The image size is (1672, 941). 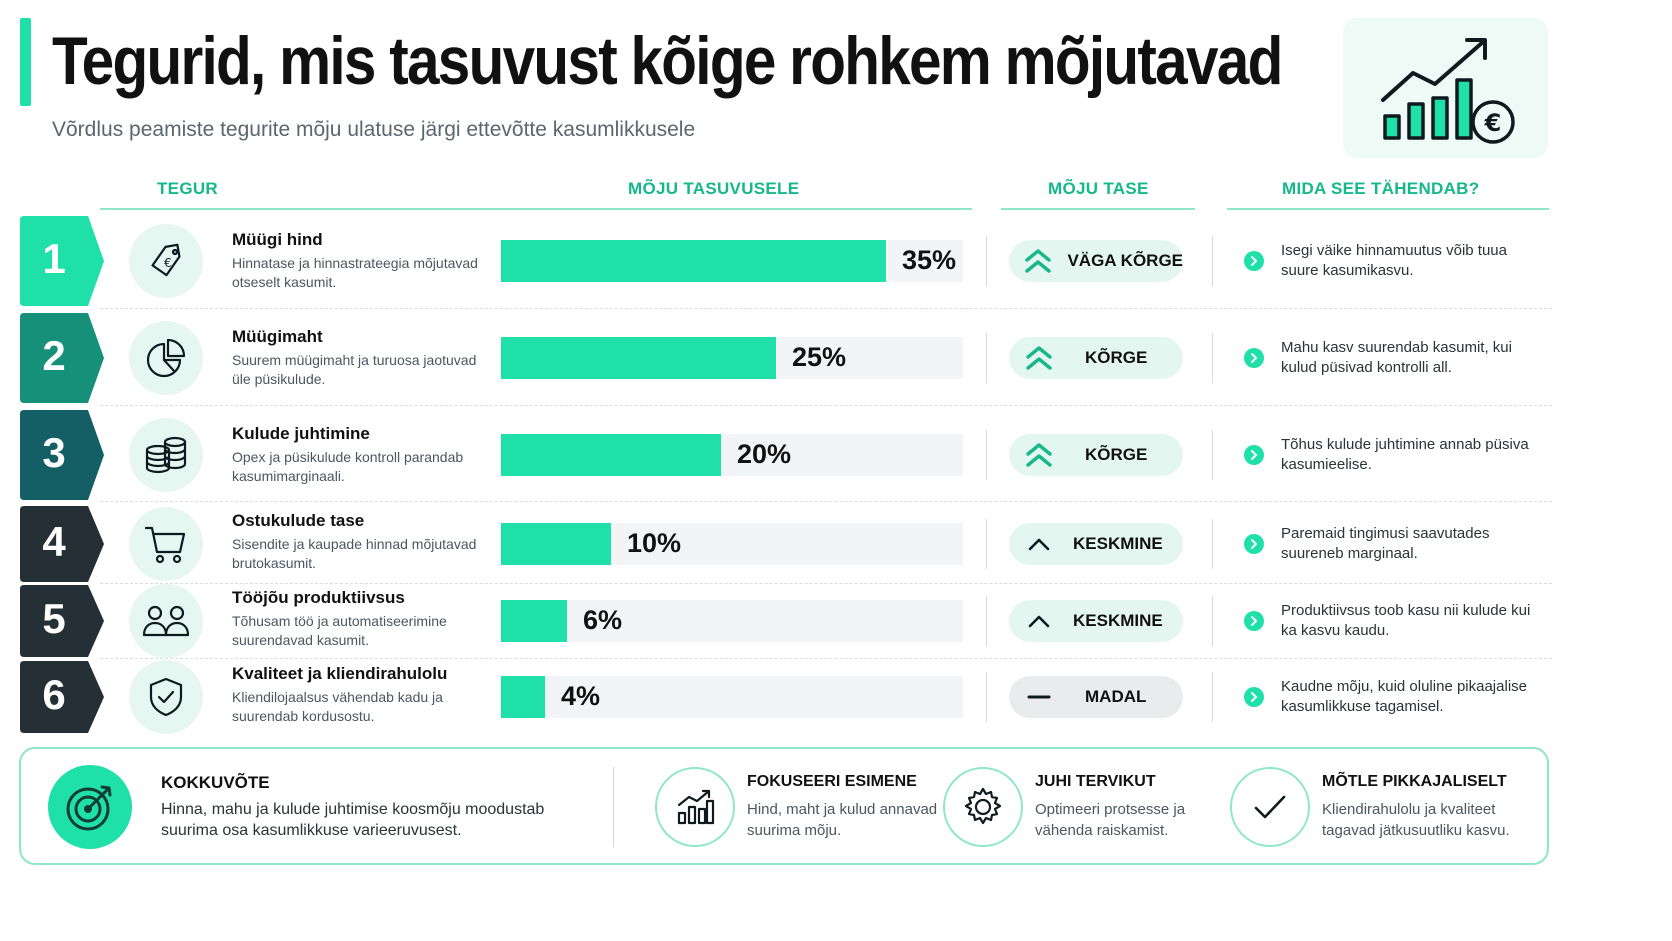 I want to click on factor-title: Kvaliteet ja kliendirahulolu, so click(x=340, y=673).